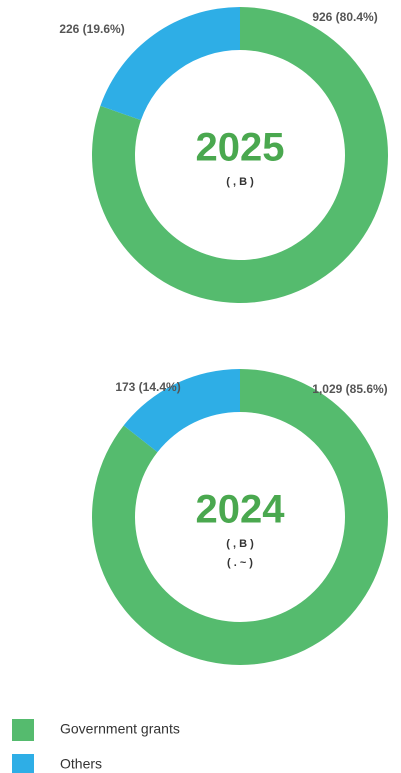  I want to click on center-title: 2025, so click(240, 148).